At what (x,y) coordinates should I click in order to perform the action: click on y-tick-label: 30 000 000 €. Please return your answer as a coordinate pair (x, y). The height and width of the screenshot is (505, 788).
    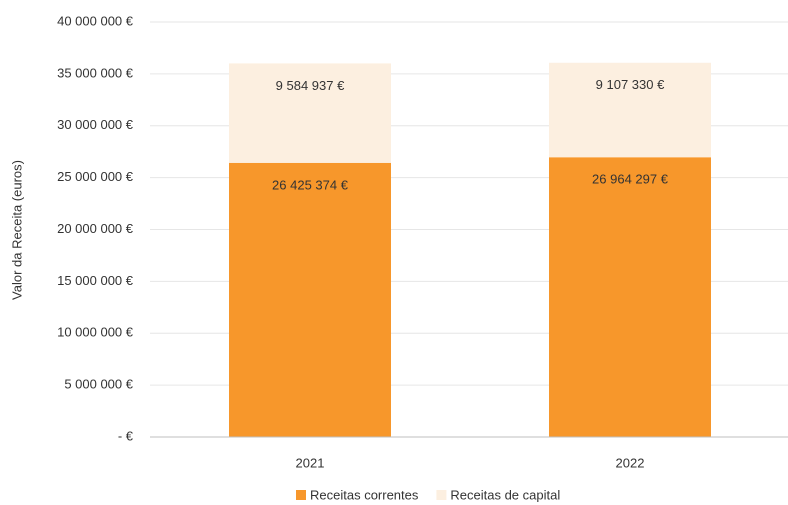
    Looking at the image, I should click on (95, 124).